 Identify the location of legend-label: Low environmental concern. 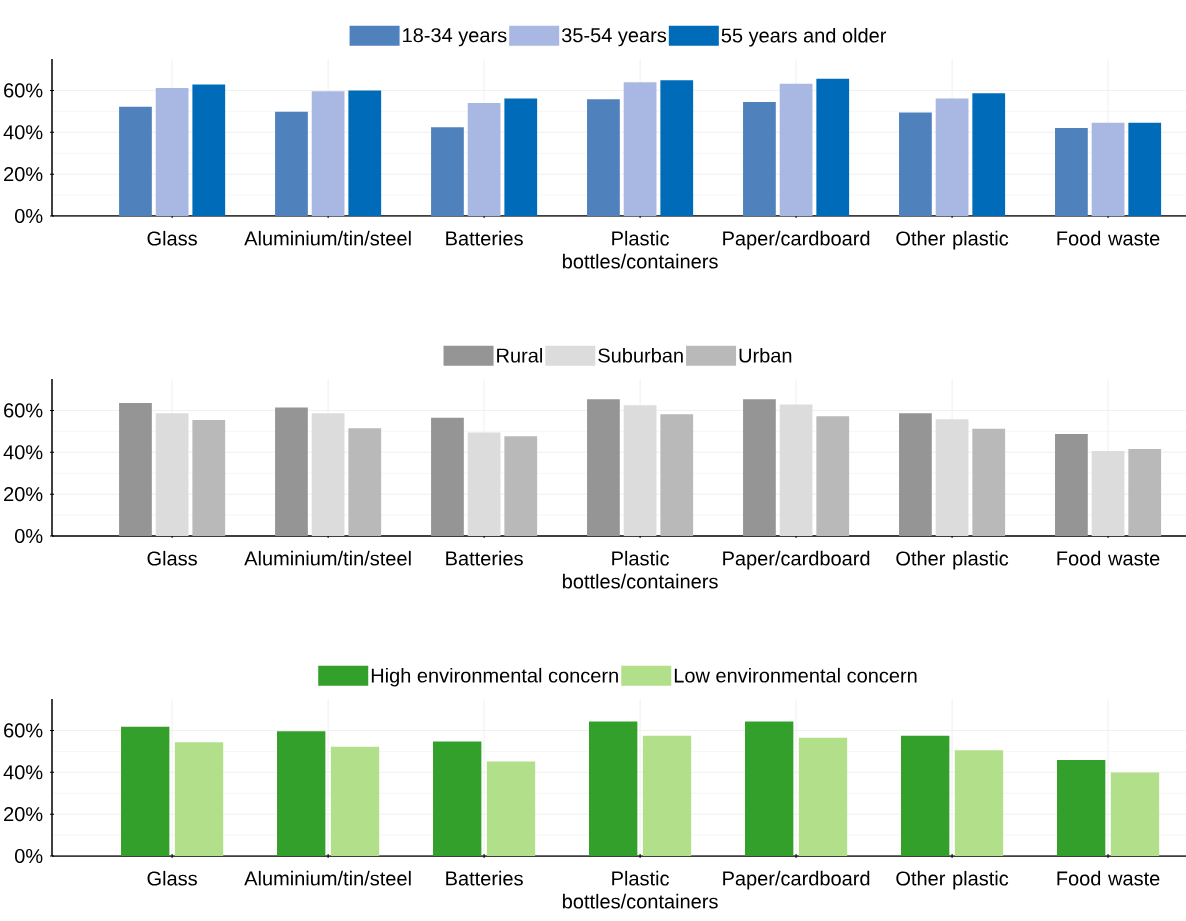
(795, 675).